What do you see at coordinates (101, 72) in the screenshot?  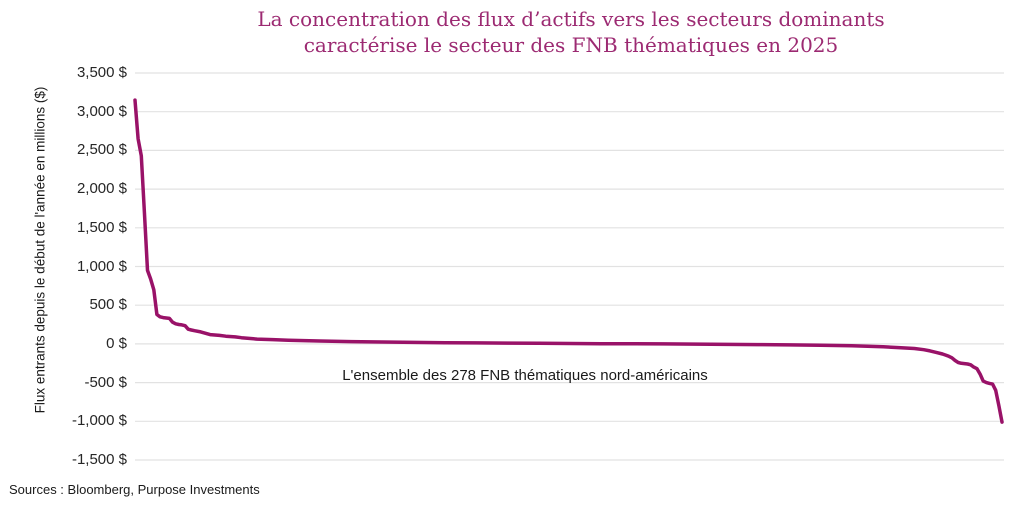 I see `y-tick-label: 3,500 $` at bounding box center [101, 72].